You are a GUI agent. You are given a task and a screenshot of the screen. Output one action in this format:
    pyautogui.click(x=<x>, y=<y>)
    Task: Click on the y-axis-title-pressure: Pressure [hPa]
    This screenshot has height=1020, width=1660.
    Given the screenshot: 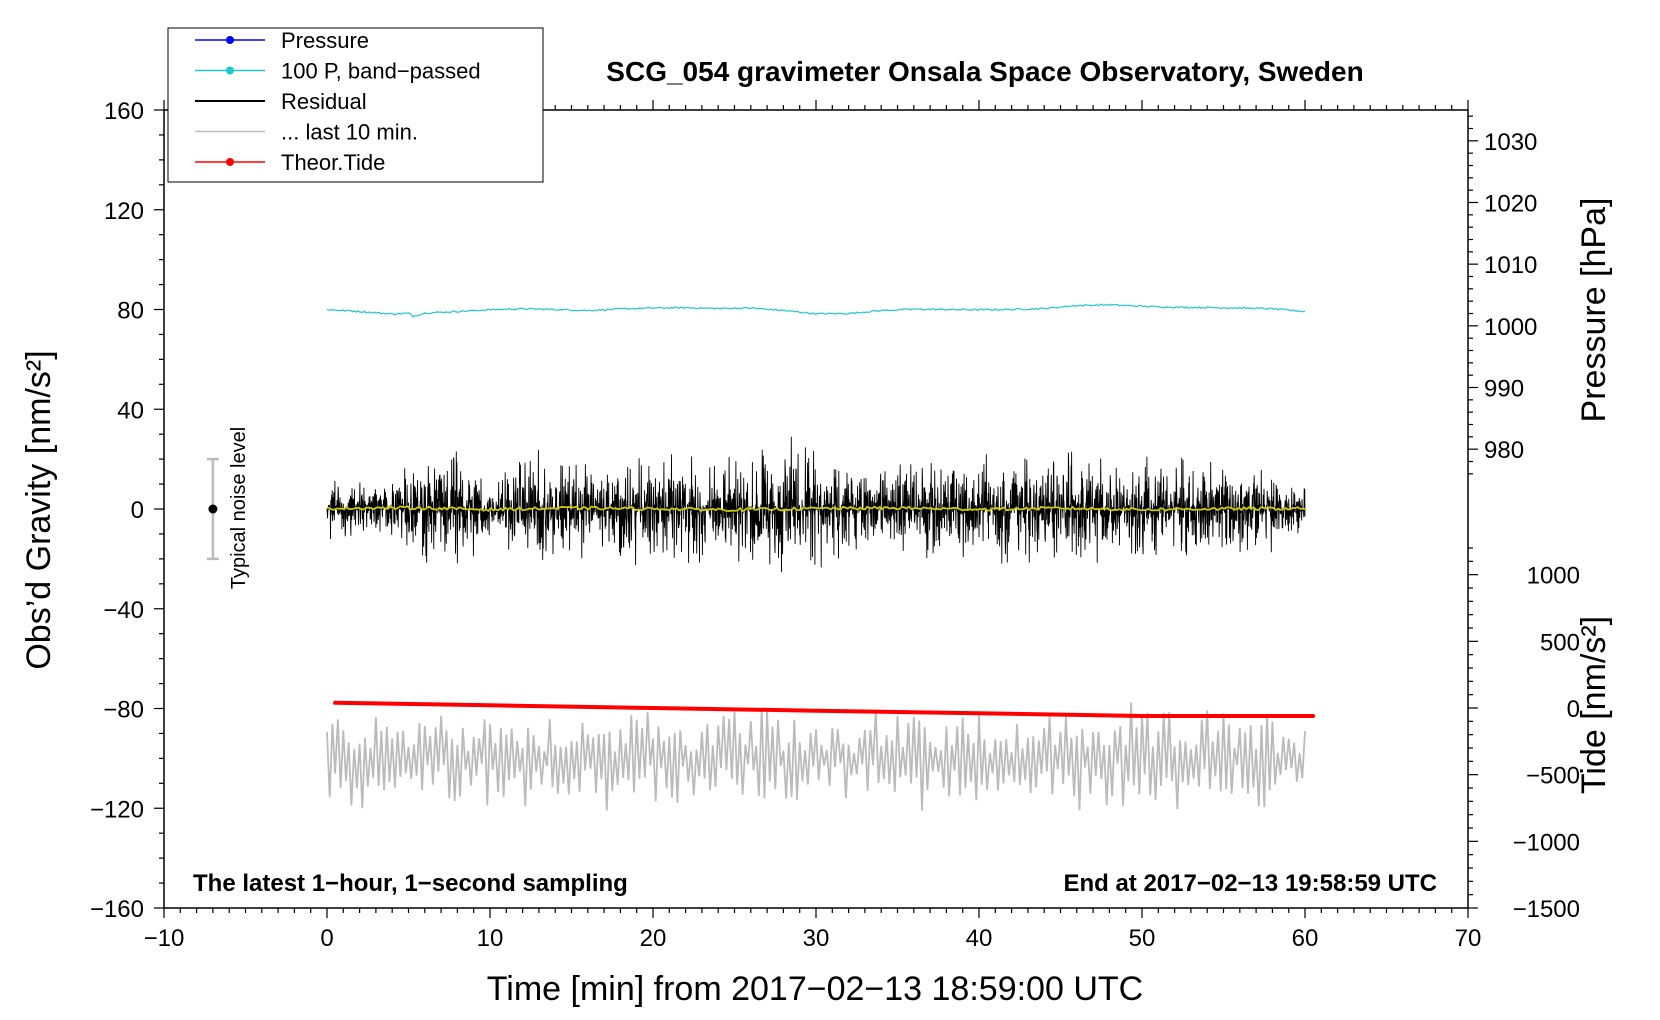 What is the action you would take?
    pyautogui.click(x=1594, y=310)
    